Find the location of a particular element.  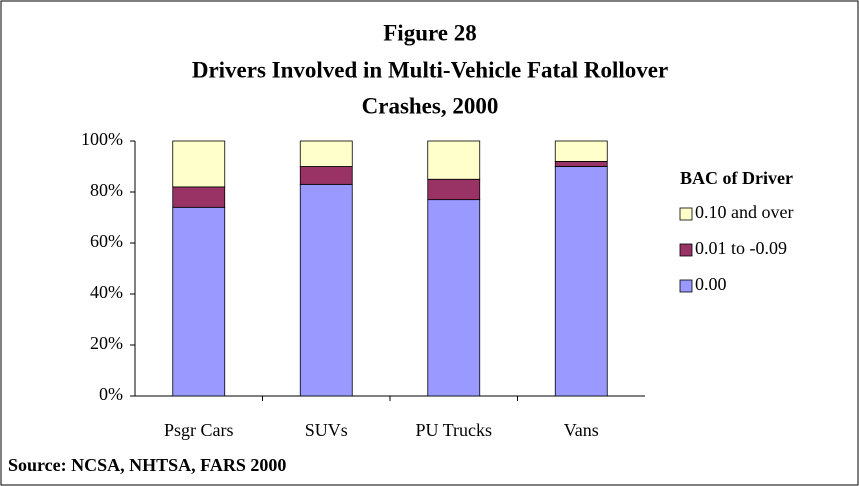

chart-title: Figure 28 is located at coordinates (429, 32).